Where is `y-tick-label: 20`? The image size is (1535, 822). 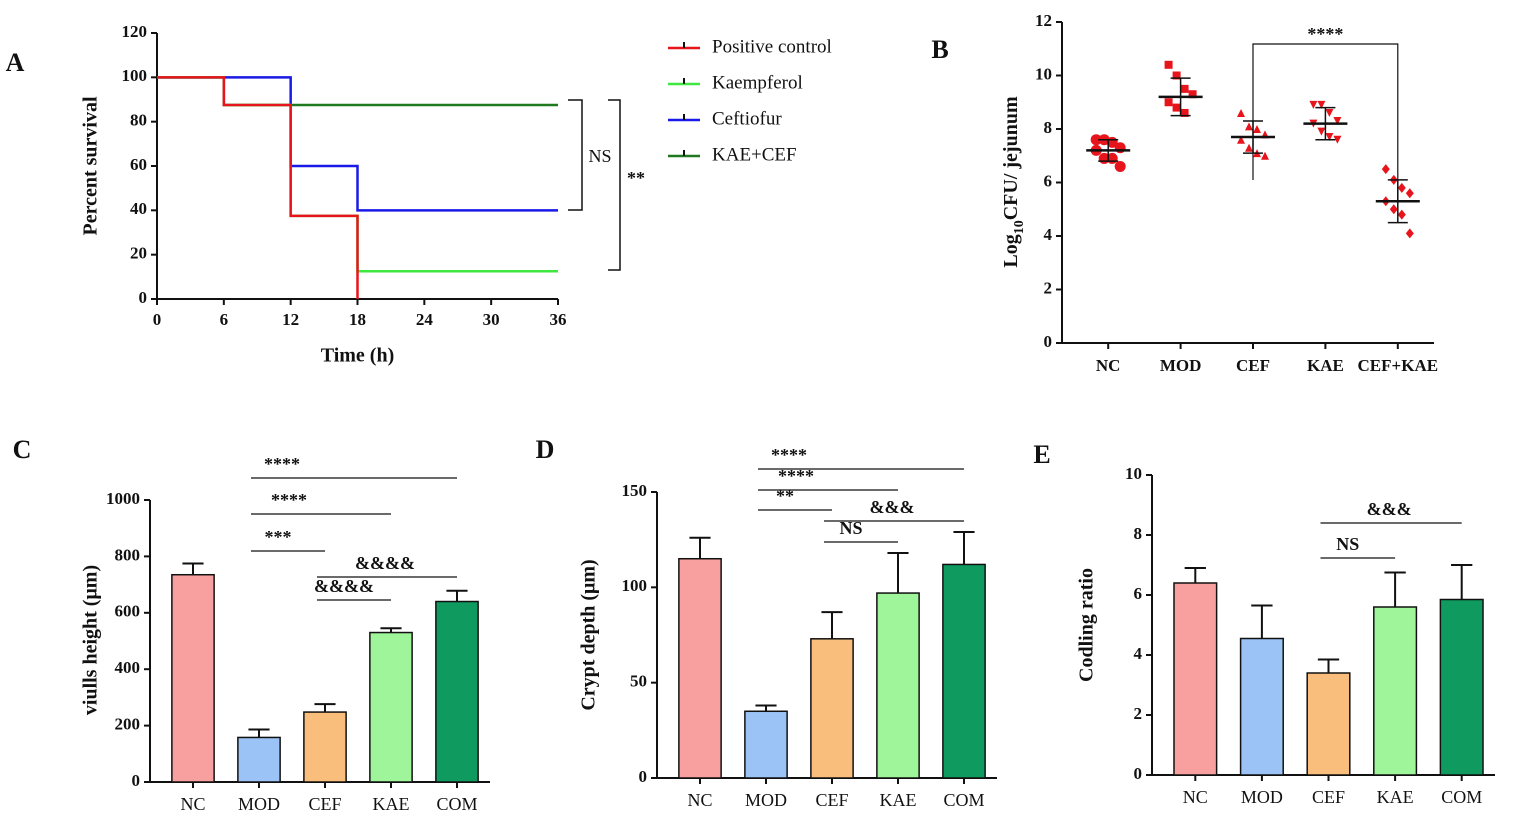 y-tick-label: 20 is located at coordinates (138, 253).